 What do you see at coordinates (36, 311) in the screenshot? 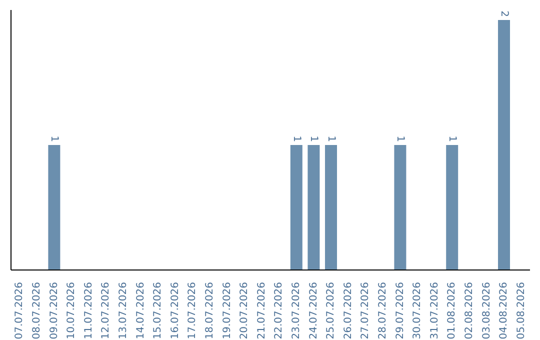
I see `x-tick-label: 08.07.2026` at bounding box center [36, 311].